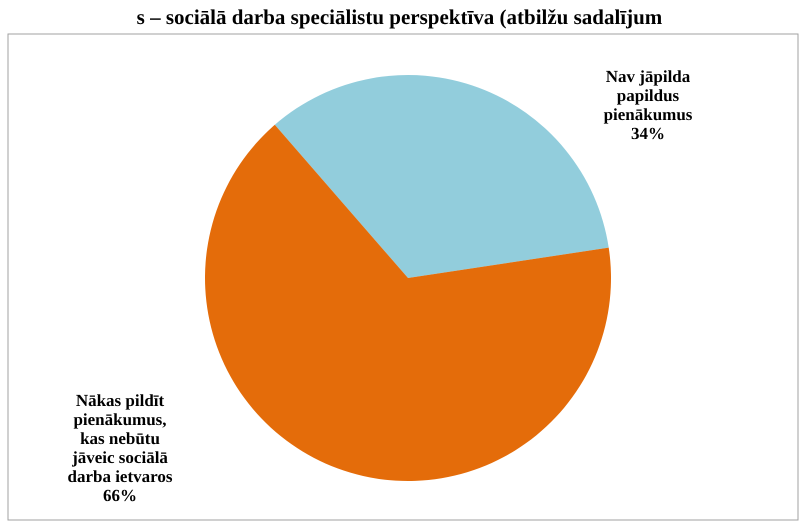 The image size is (799, 521). Describe the element at coordinates (648, 95) in the screenshot. I see `slice-label: Nav jāpilda papildus pienākumus` at that location.